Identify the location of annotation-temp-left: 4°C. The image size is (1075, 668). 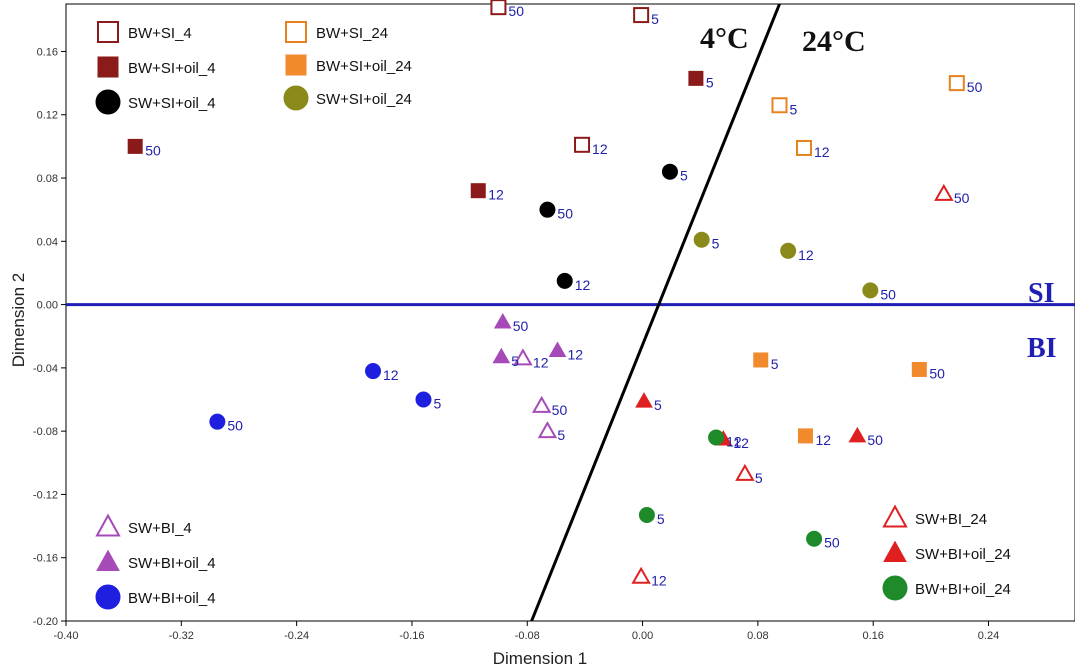
(724, 38).